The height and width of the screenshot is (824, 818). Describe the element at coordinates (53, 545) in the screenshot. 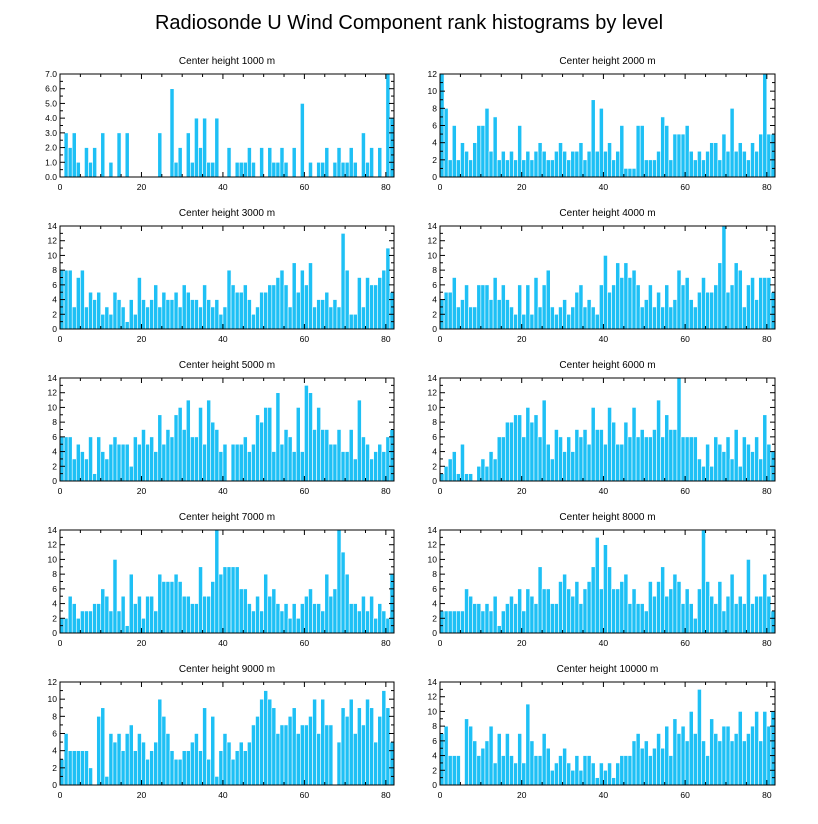

I see `panel-7-ytick-label: 12` at that location.